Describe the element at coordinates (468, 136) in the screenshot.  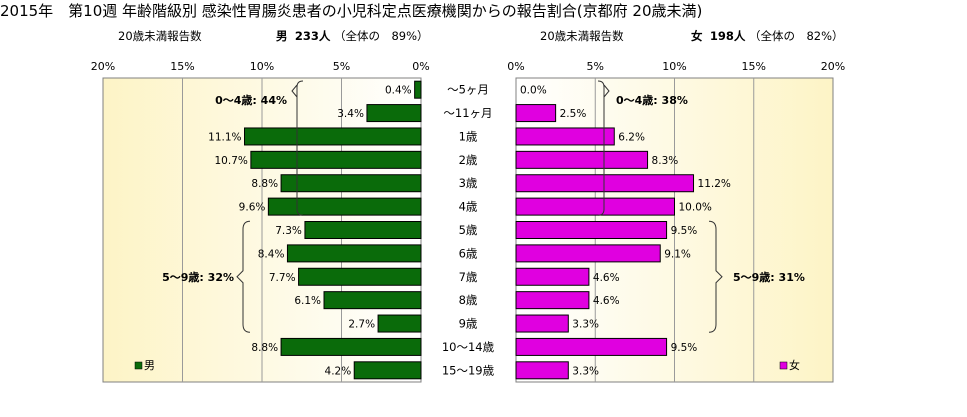
I see `age-category-label: 1歳` at that location.